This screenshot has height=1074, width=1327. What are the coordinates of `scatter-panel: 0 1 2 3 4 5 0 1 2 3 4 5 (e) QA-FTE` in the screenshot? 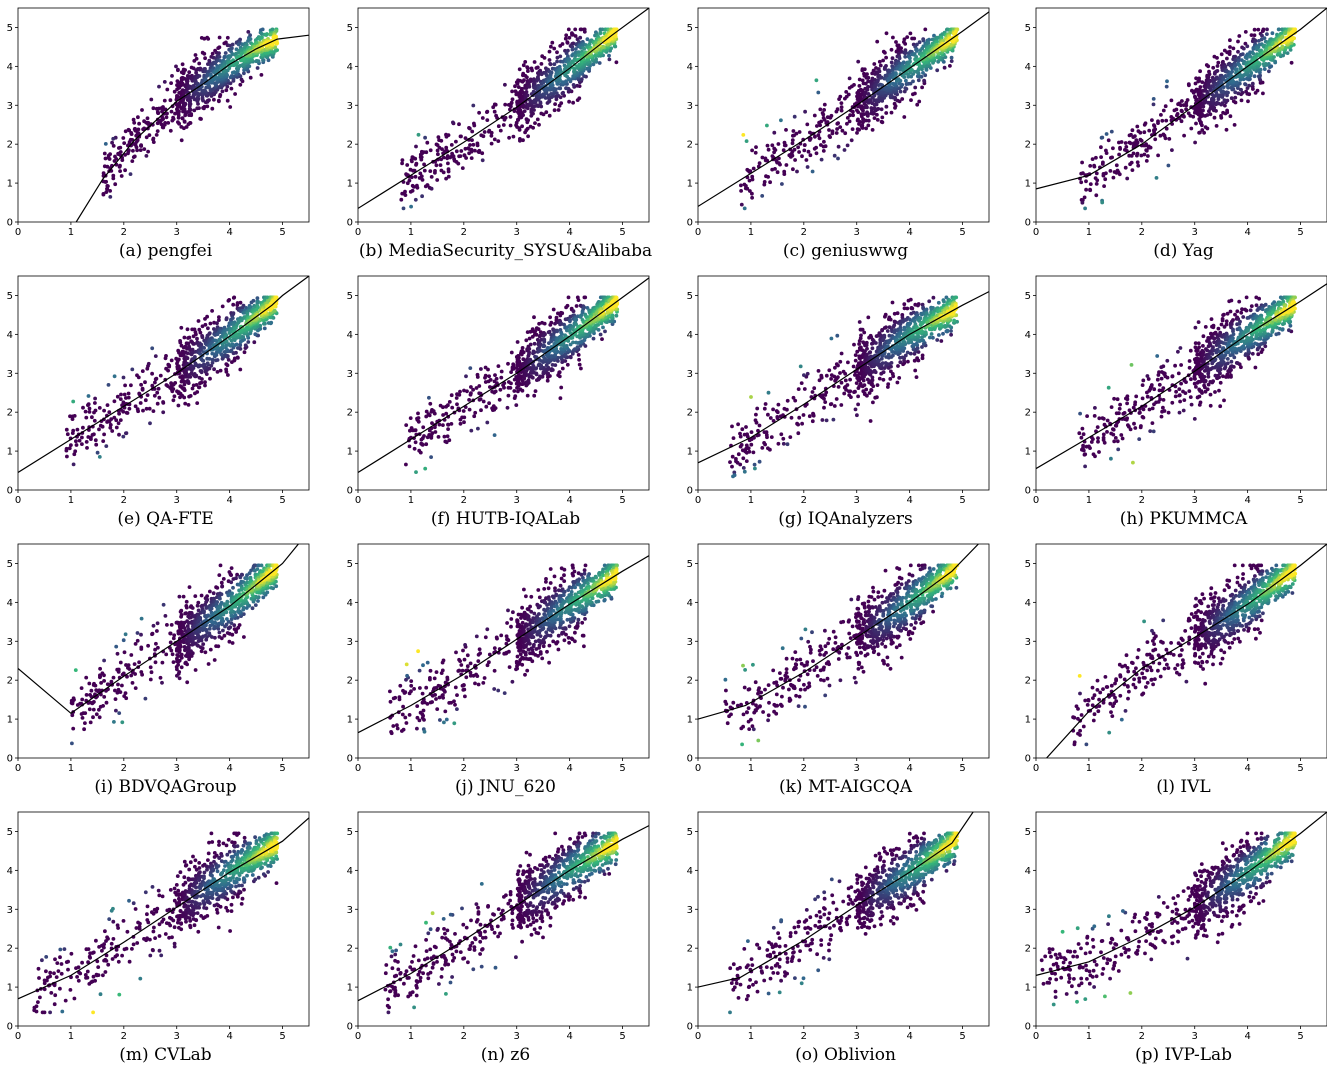 It's located at (165, 402).